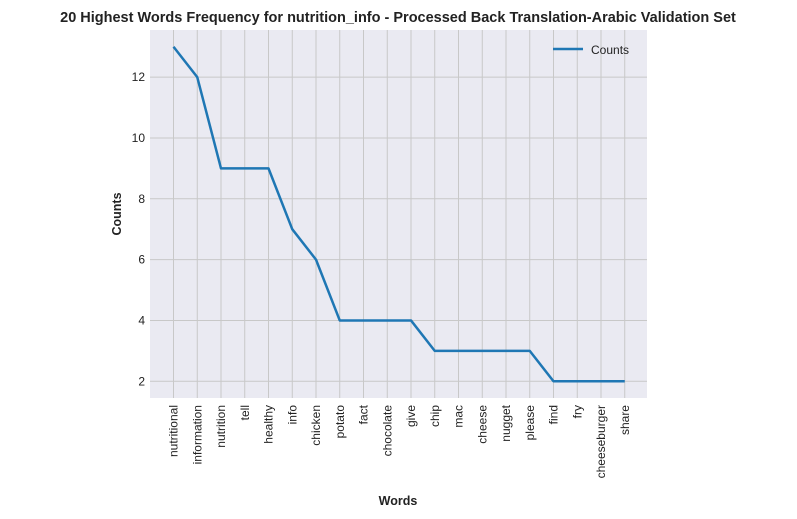 The image size is (797, 519). I want to click on y-tick-label: 10, so click(139, 138).